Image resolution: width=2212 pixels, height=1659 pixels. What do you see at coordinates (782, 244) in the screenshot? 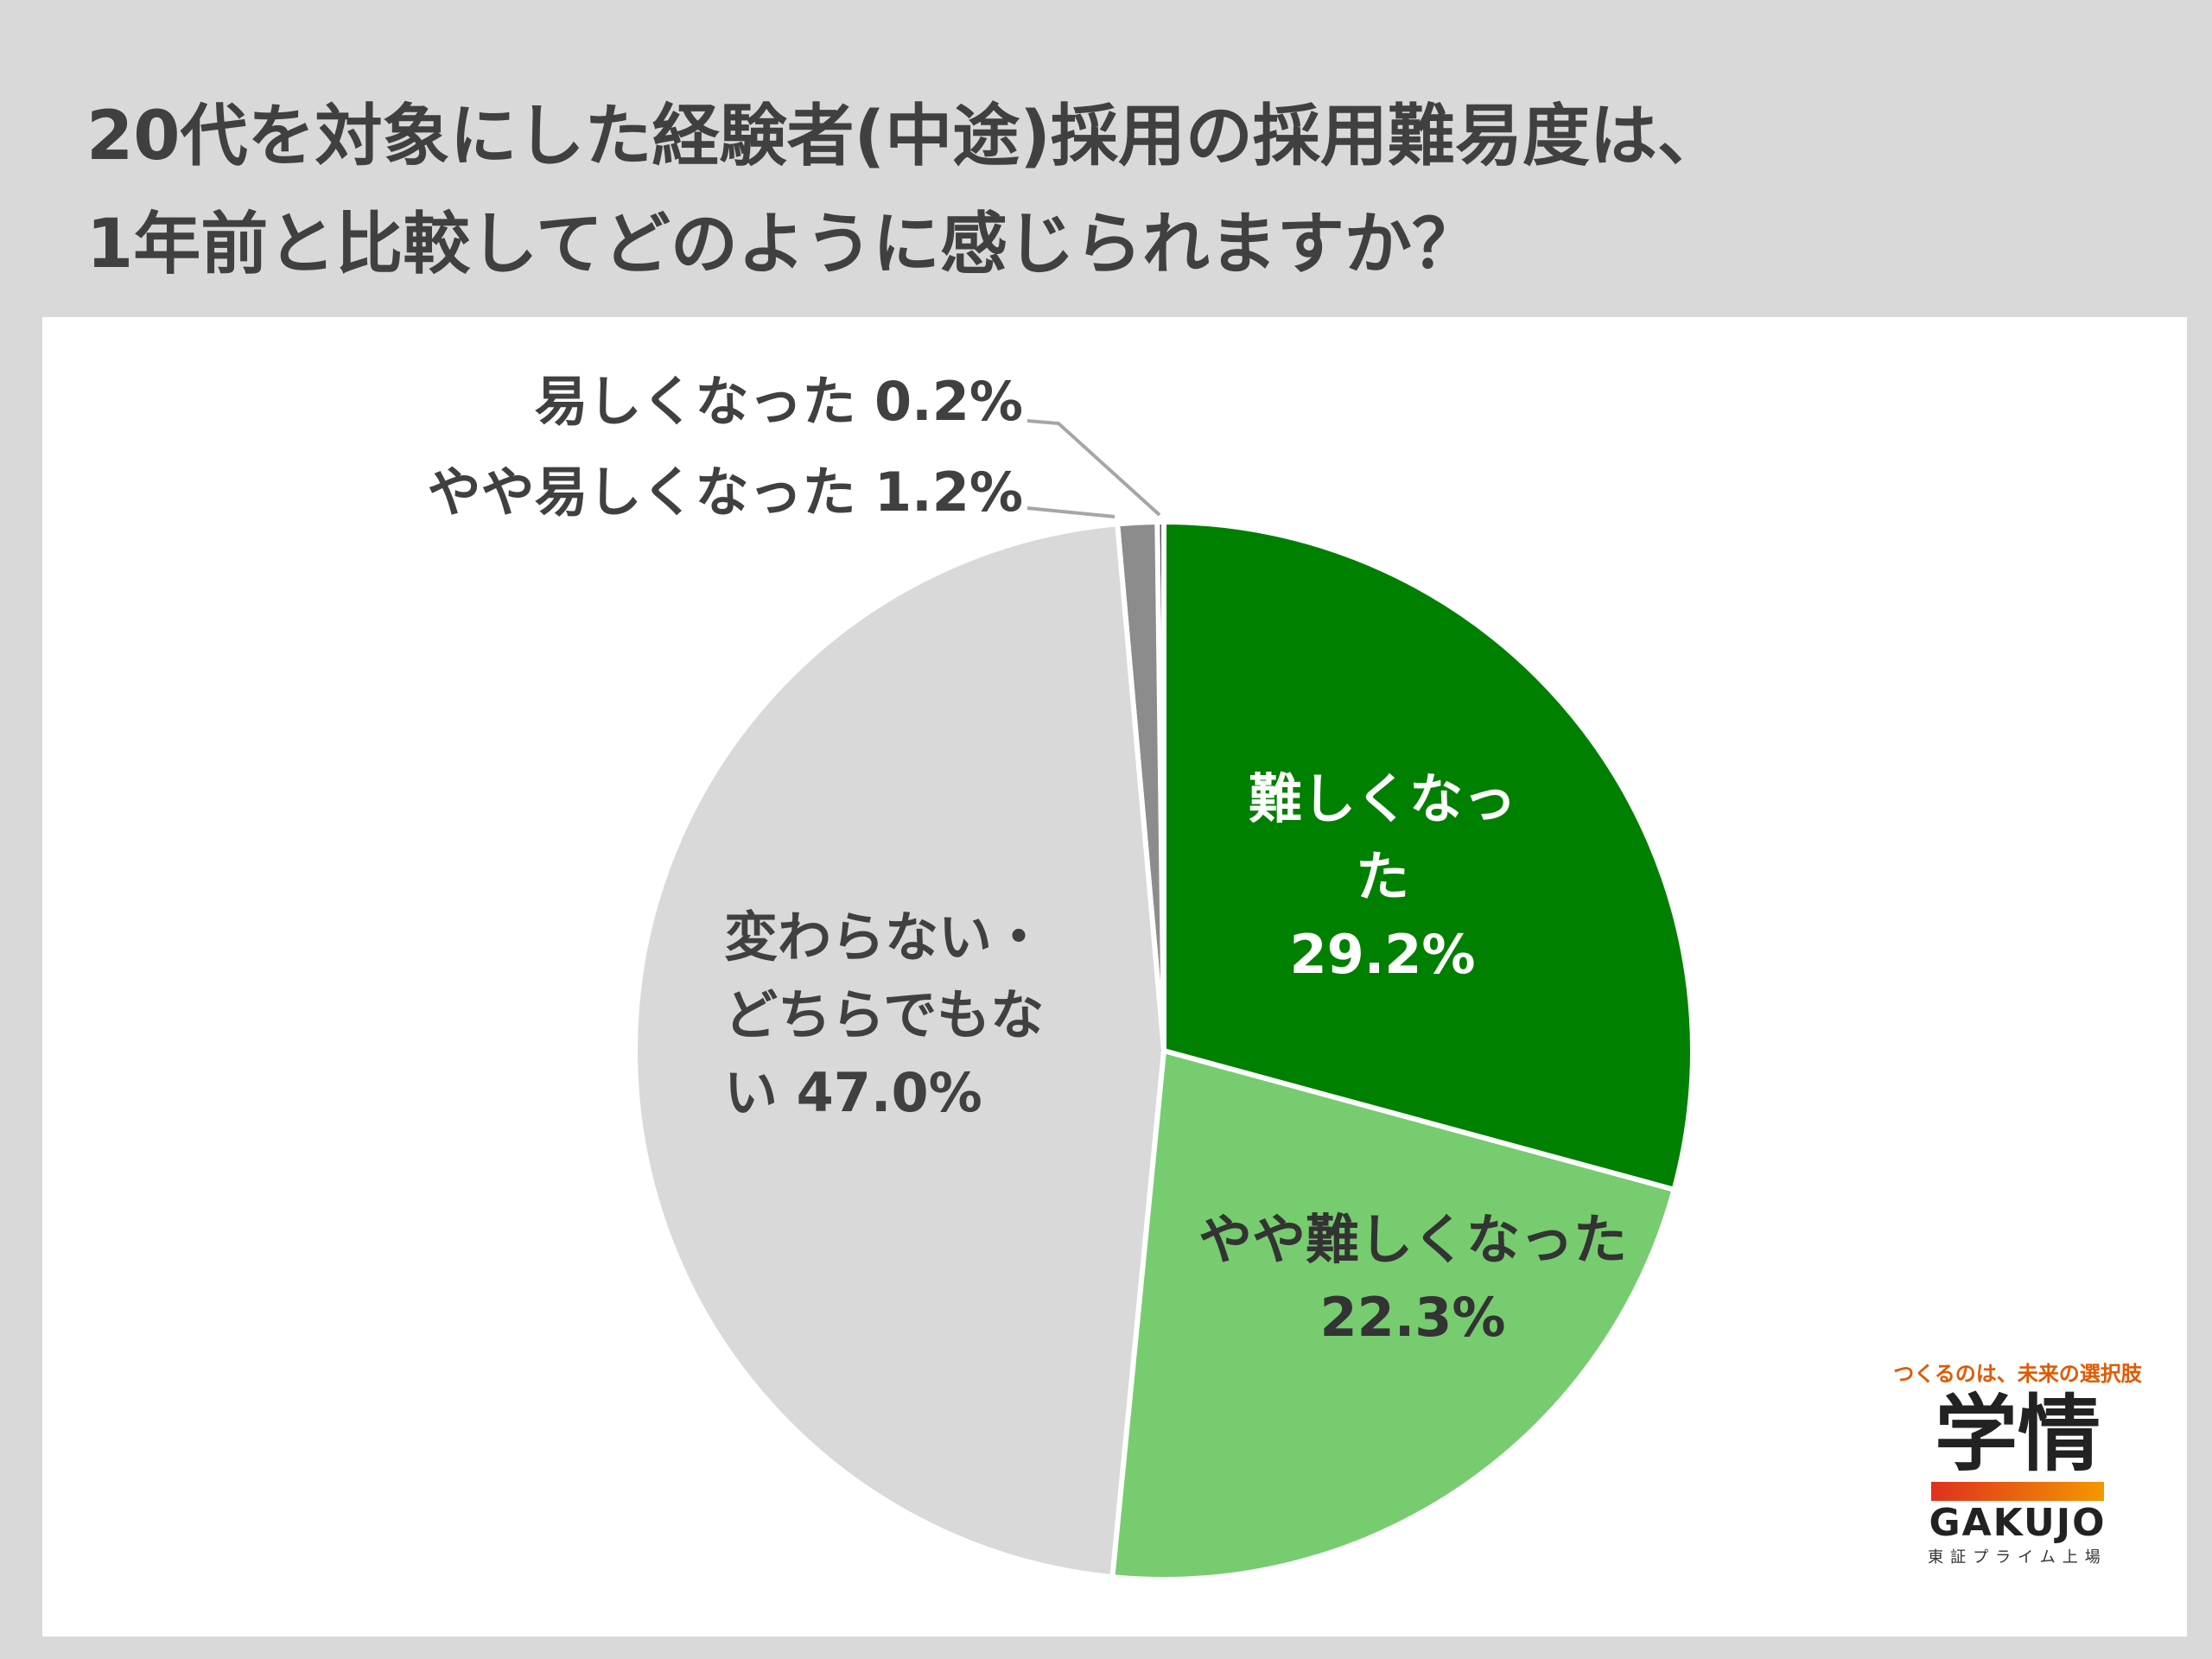
I see `chart-title: 1年前と比較してどのように感じられますか？` at bounding box center [782, 244].